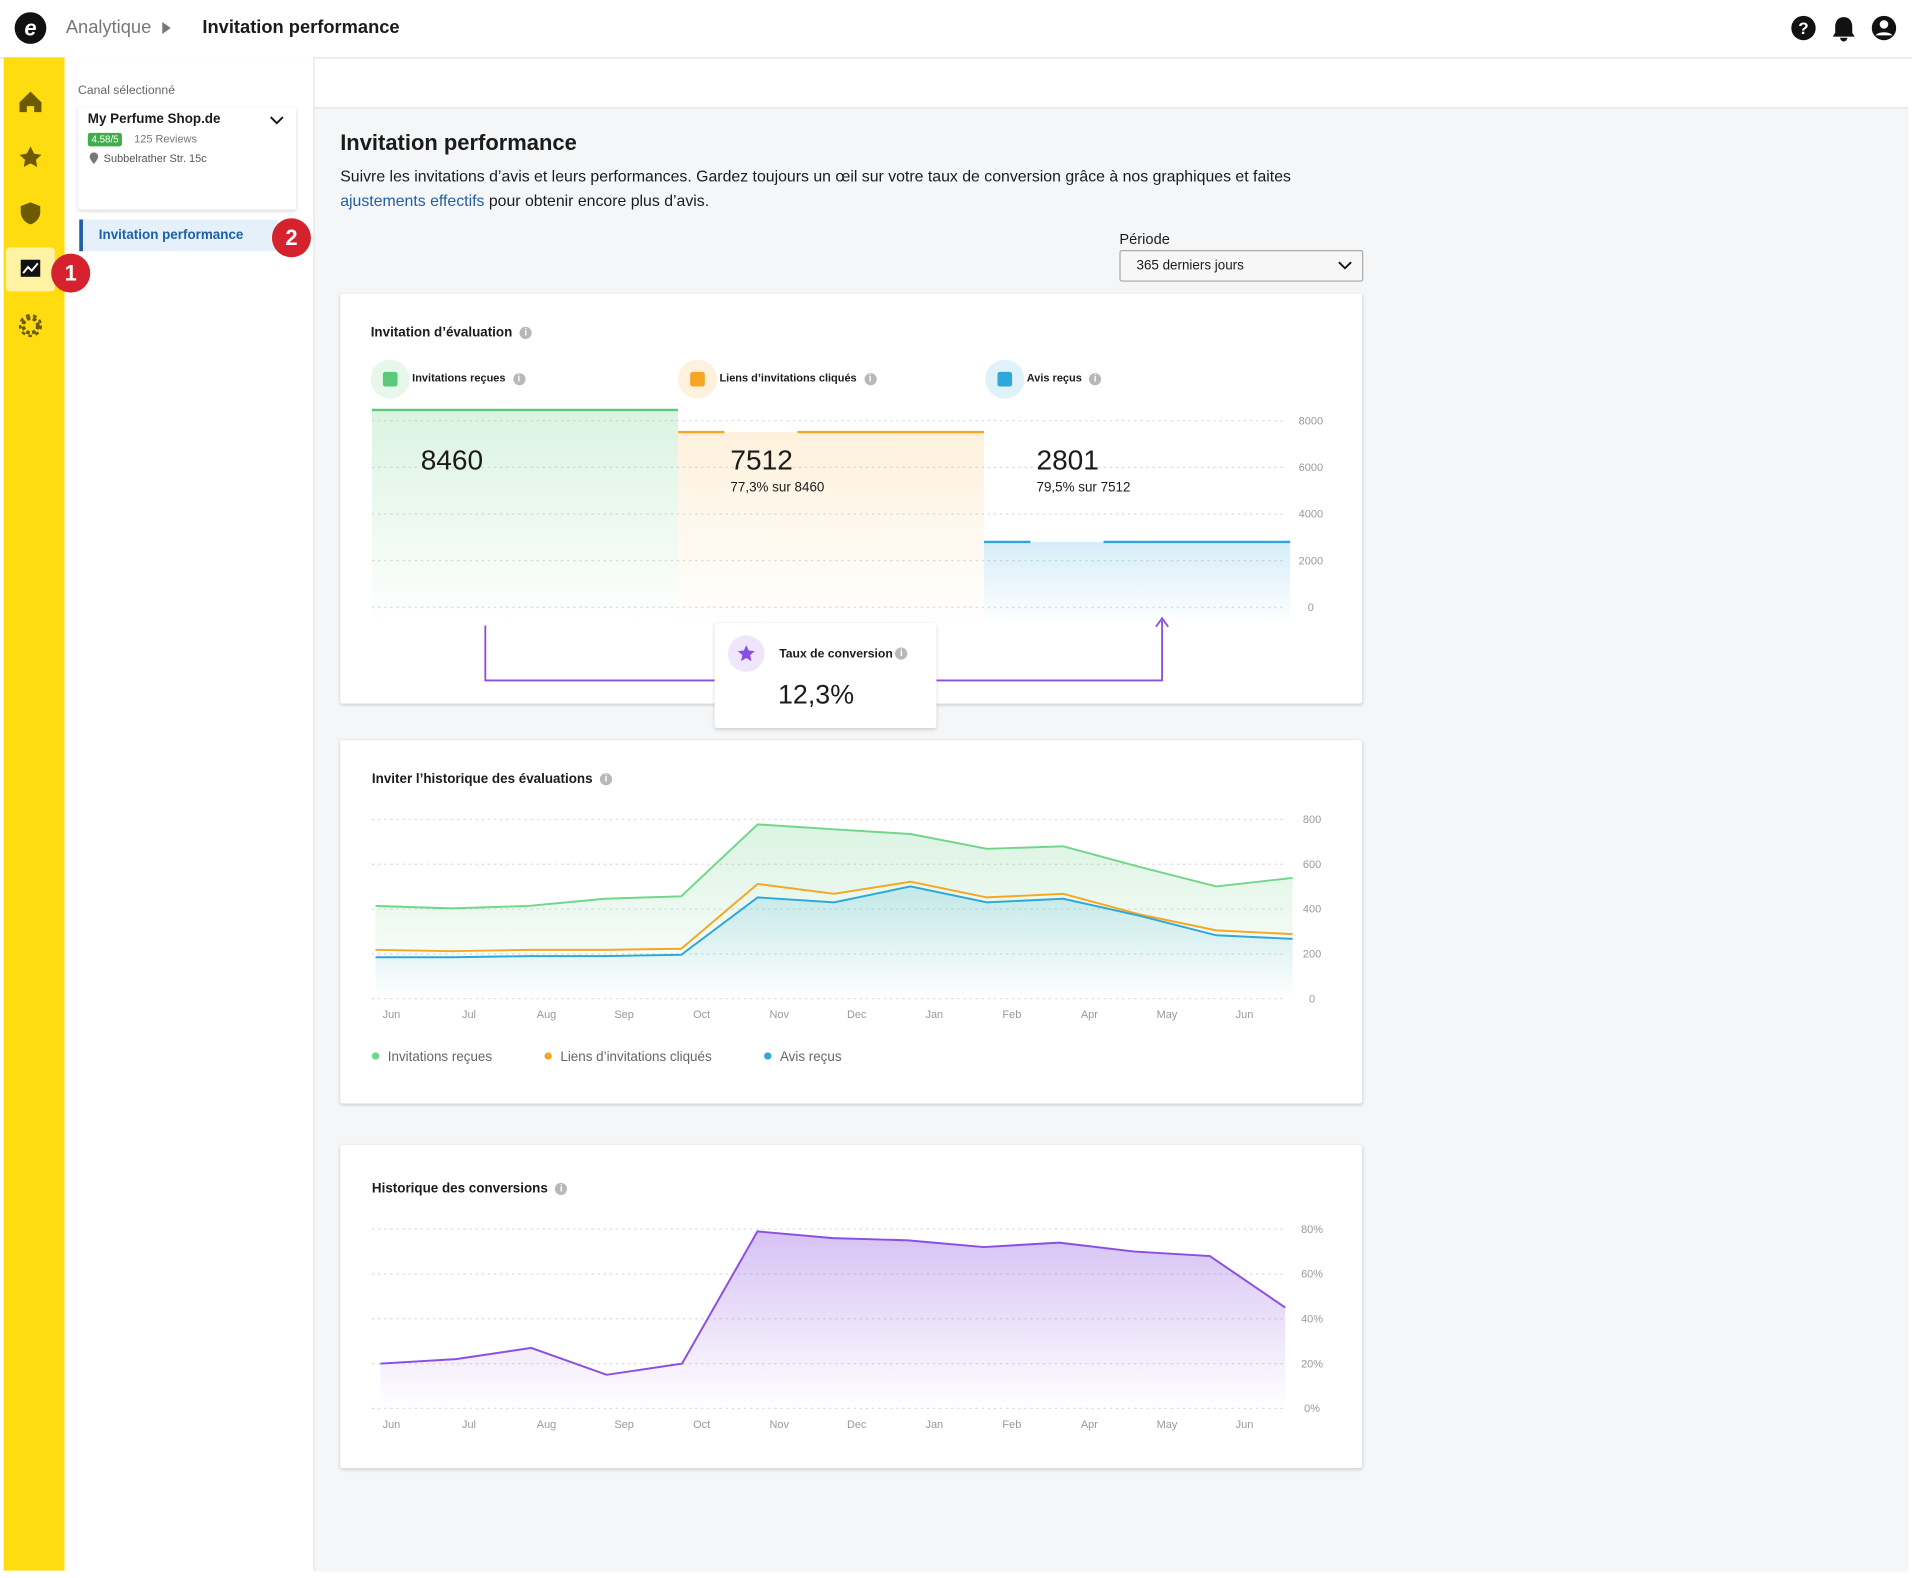 The width and height of the screenshot is (1912, 1578). I want to click on x-tick-label: May, so click(1167, 1015).